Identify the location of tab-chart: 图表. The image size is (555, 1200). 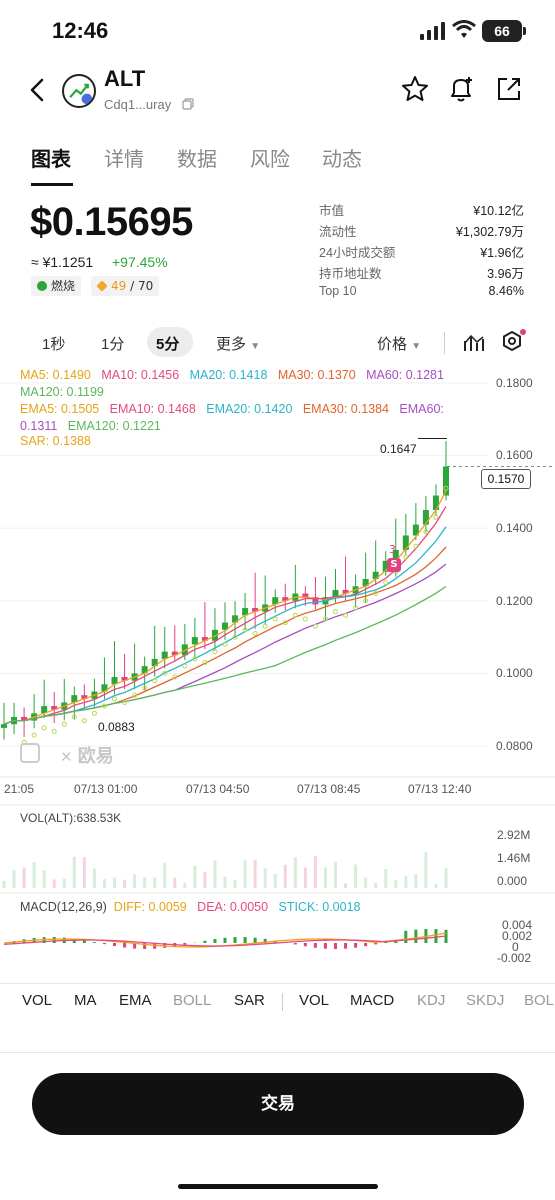
(51, 159).